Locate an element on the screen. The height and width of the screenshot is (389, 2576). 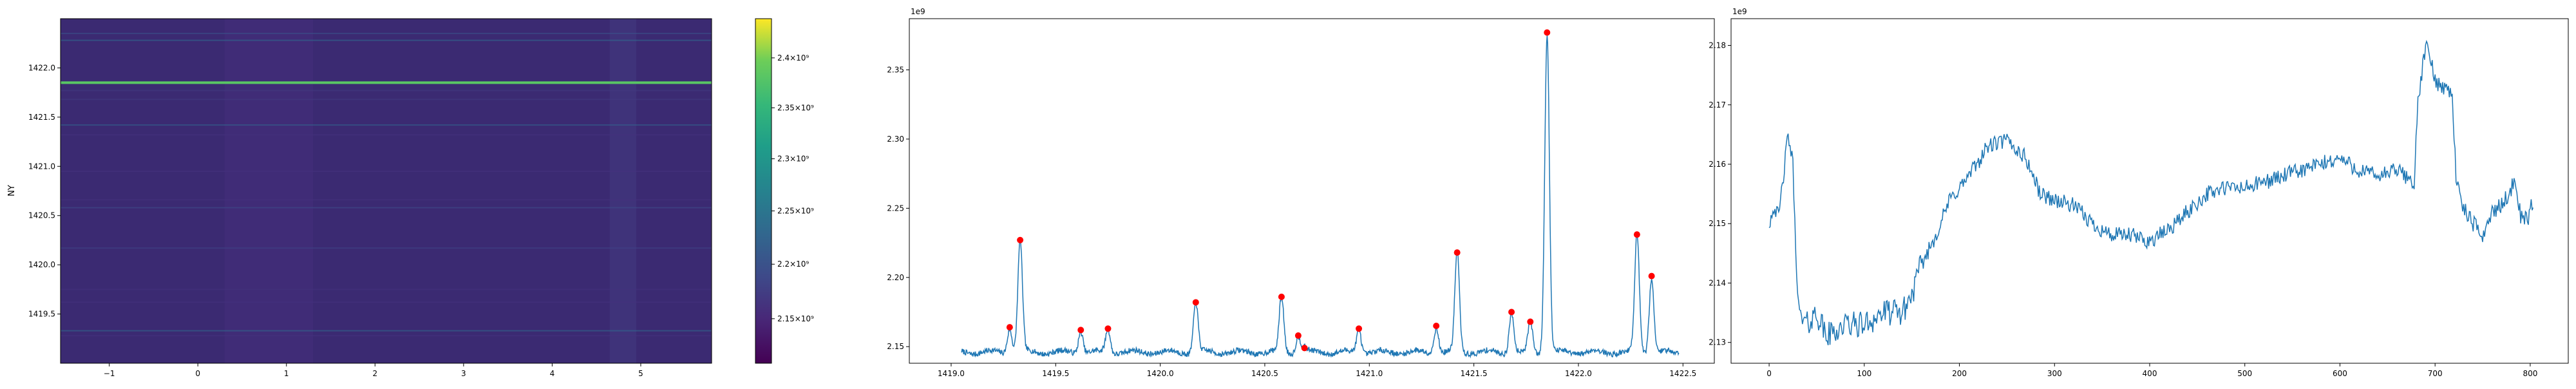
time-series-offset-text: 1e9 is located at coordinates (1739, 12).